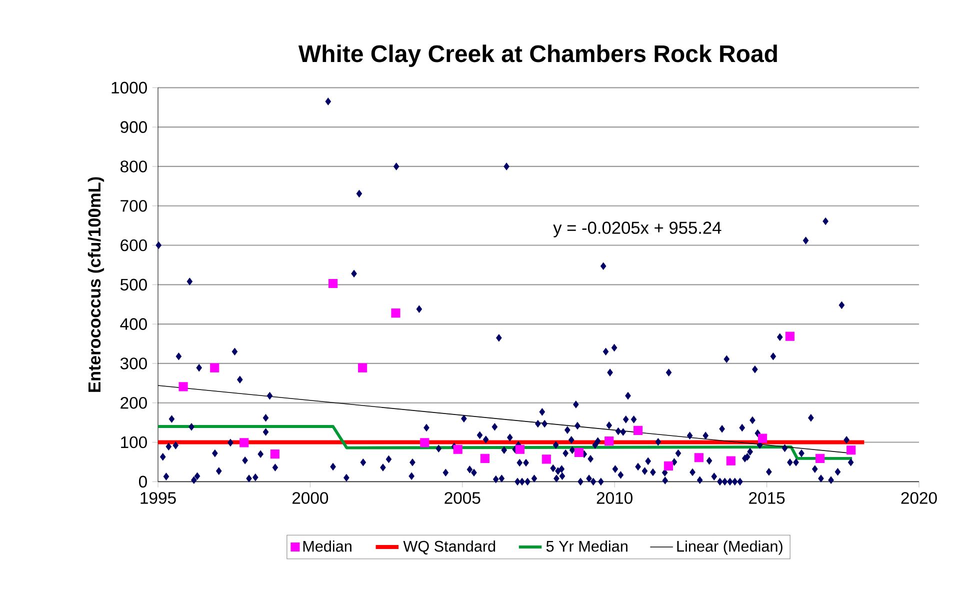 The image size is (972, 597). What do you see at coordinates (919, 498) in the screenshot?
I see `x-tick-label: 2020` at bounding box center [919, 498].